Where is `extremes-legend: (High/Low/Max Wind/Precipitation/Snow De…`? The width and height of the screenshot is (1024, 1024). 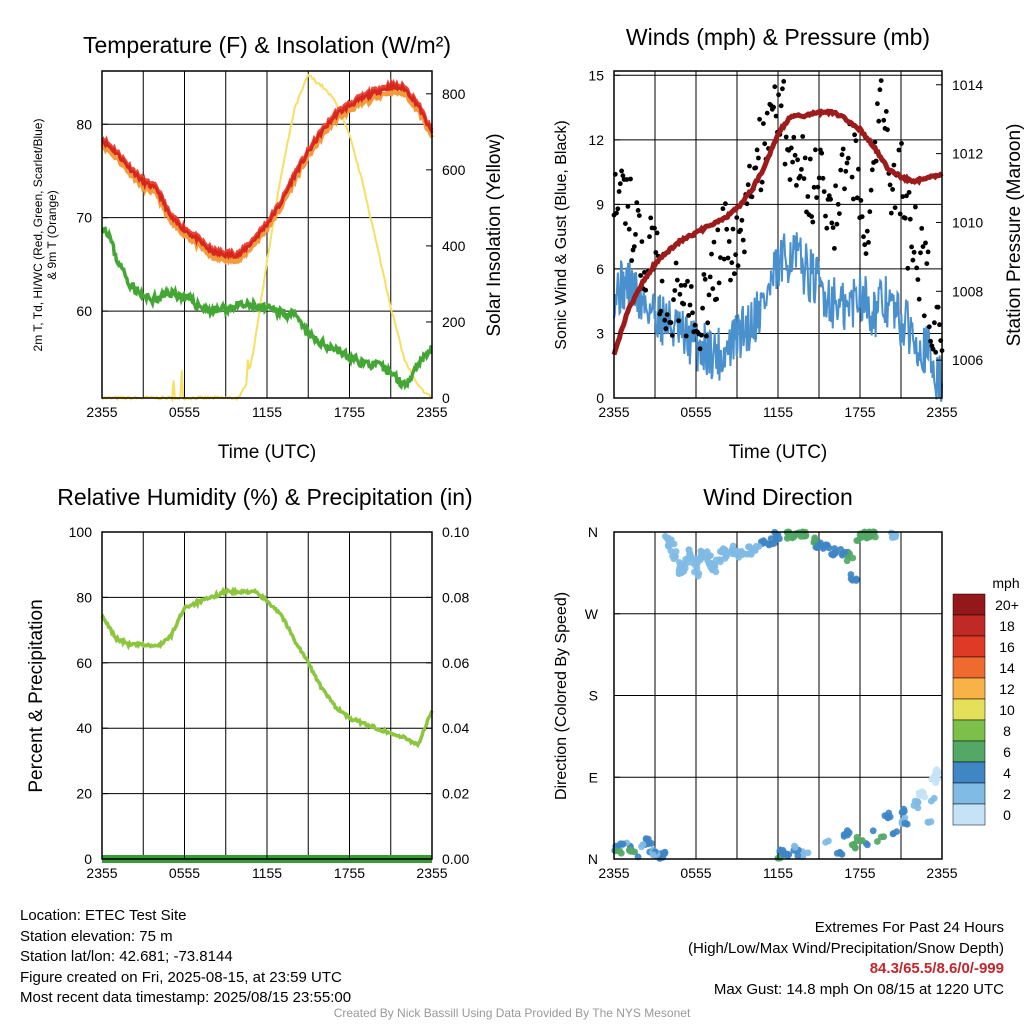 extremes-legend: (High/Low/Max Wind/Precipitation/Snow De… is located at coordinates (846, 948).